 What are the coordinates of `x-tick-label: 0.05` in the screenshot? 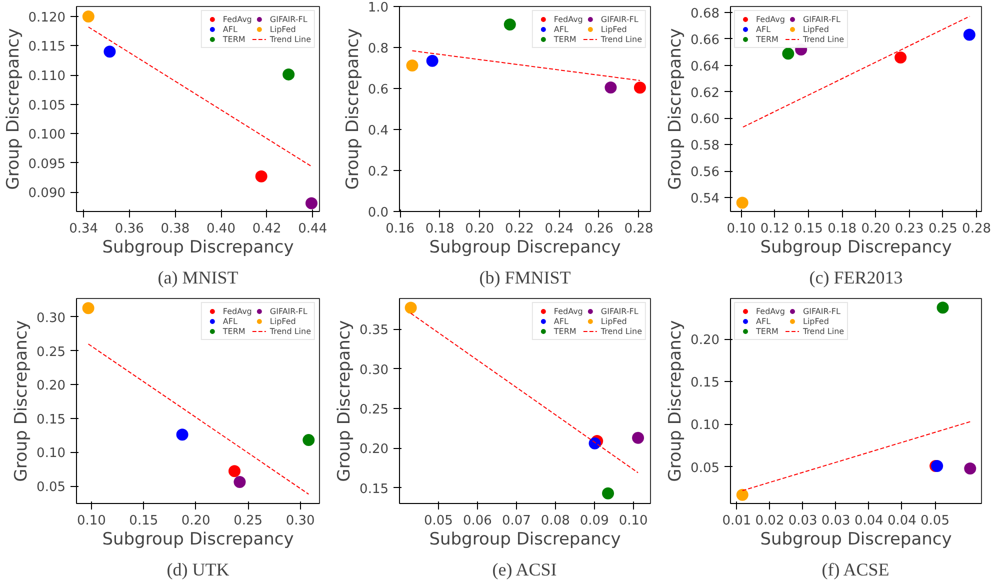 It's located at (935, 521).